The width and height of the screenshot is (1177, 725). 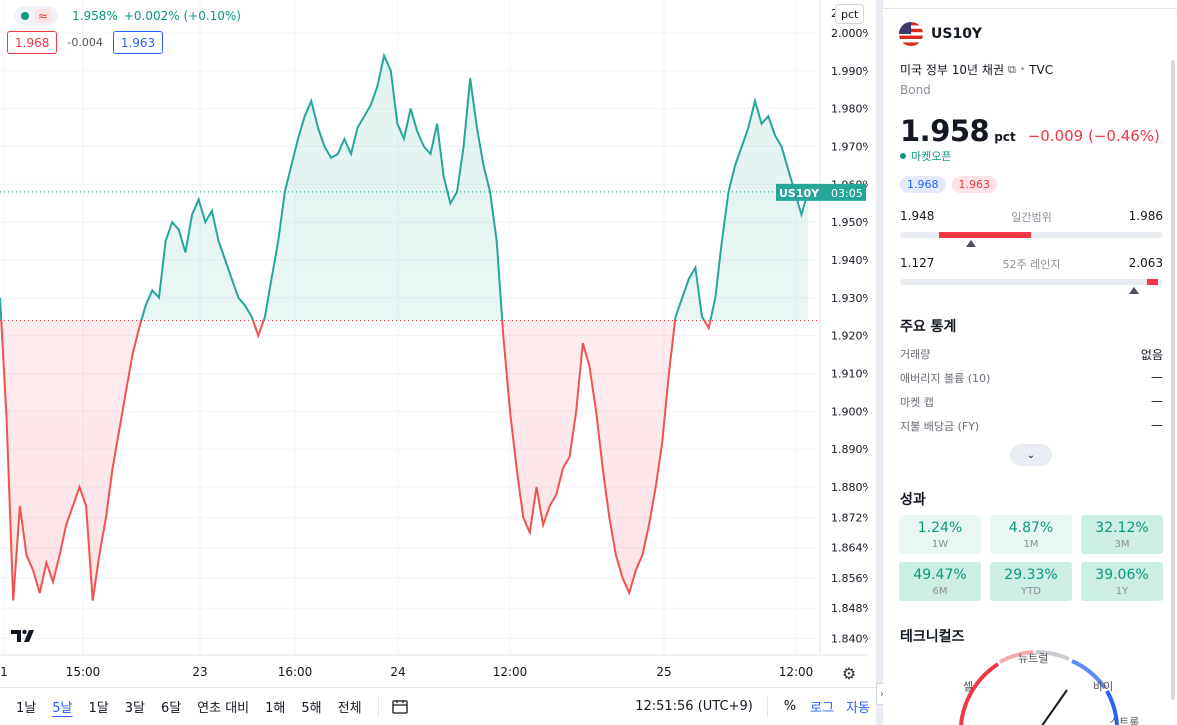 I want to click on range-button: 1날, so click(x=26, y=708).